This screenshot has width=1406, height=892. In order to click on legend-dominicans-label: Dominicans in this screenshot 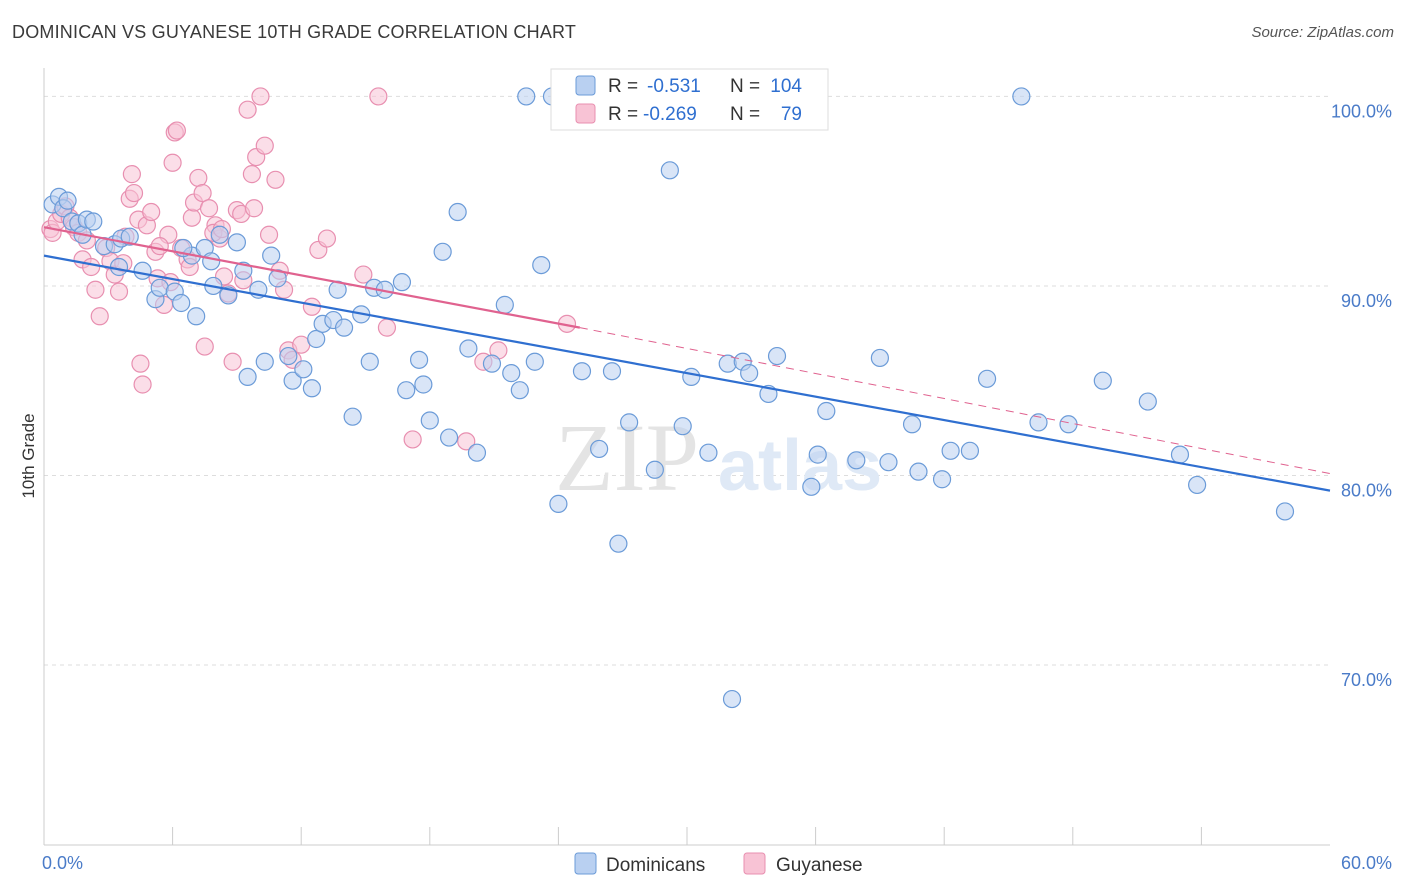, I will do `click(655, 865)`.